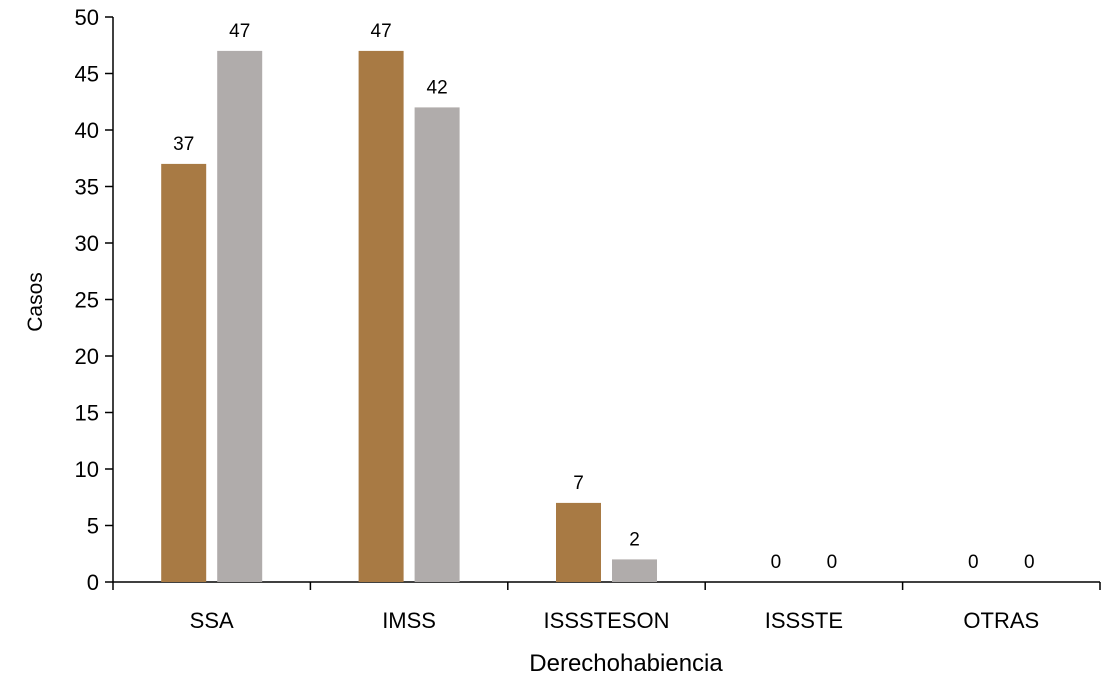  I want to click on y-tick-label: 0, so click(93, 582).